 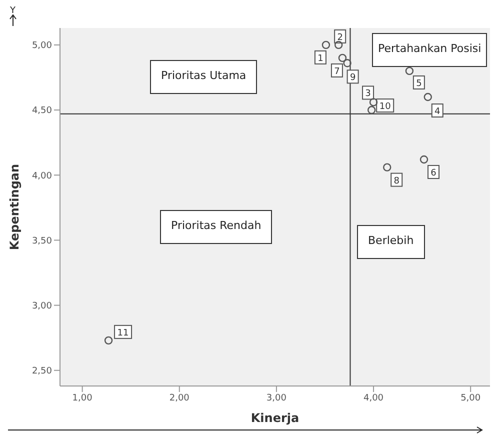 What do you see at coordinates (123, 333) in the screenshot?
I see `annotation: 11` at bounding box center [123, 333].